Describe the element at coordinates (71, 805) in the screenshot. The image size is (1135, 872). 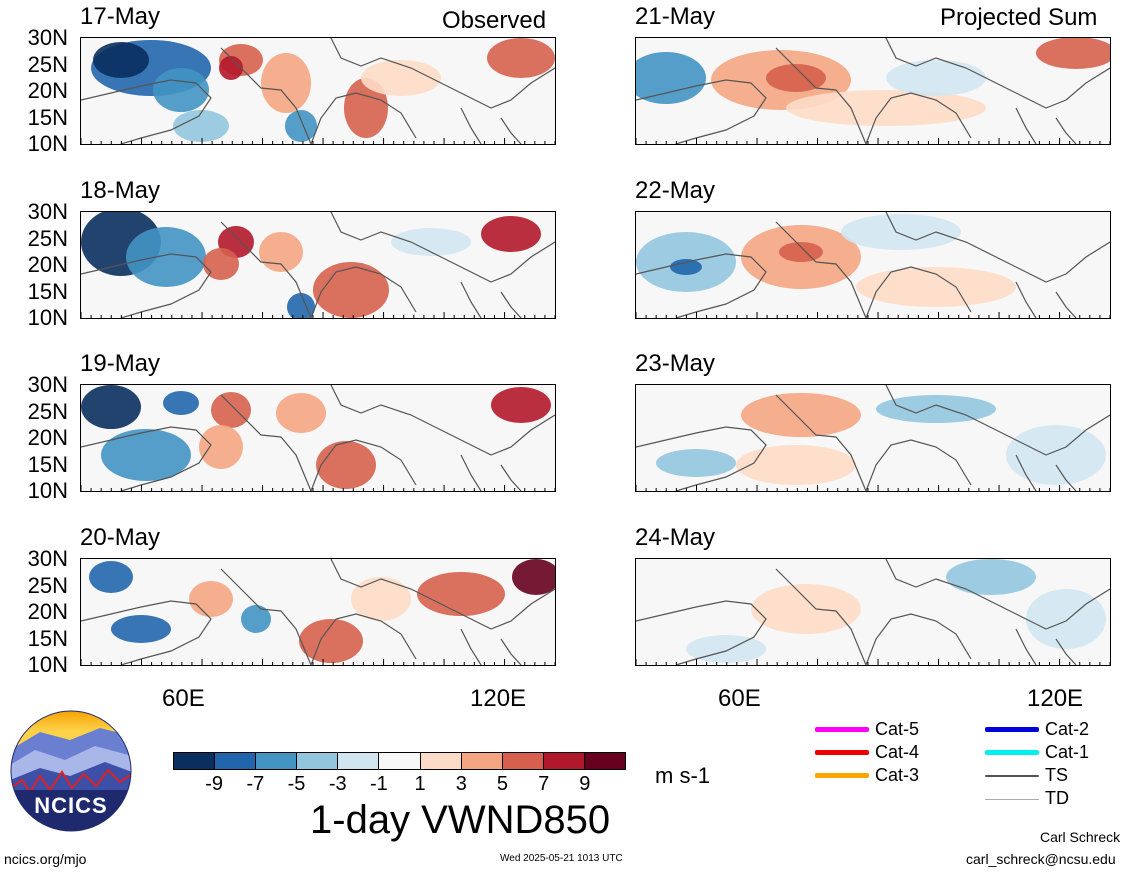
I see `logo-text: NCICS` at that location.